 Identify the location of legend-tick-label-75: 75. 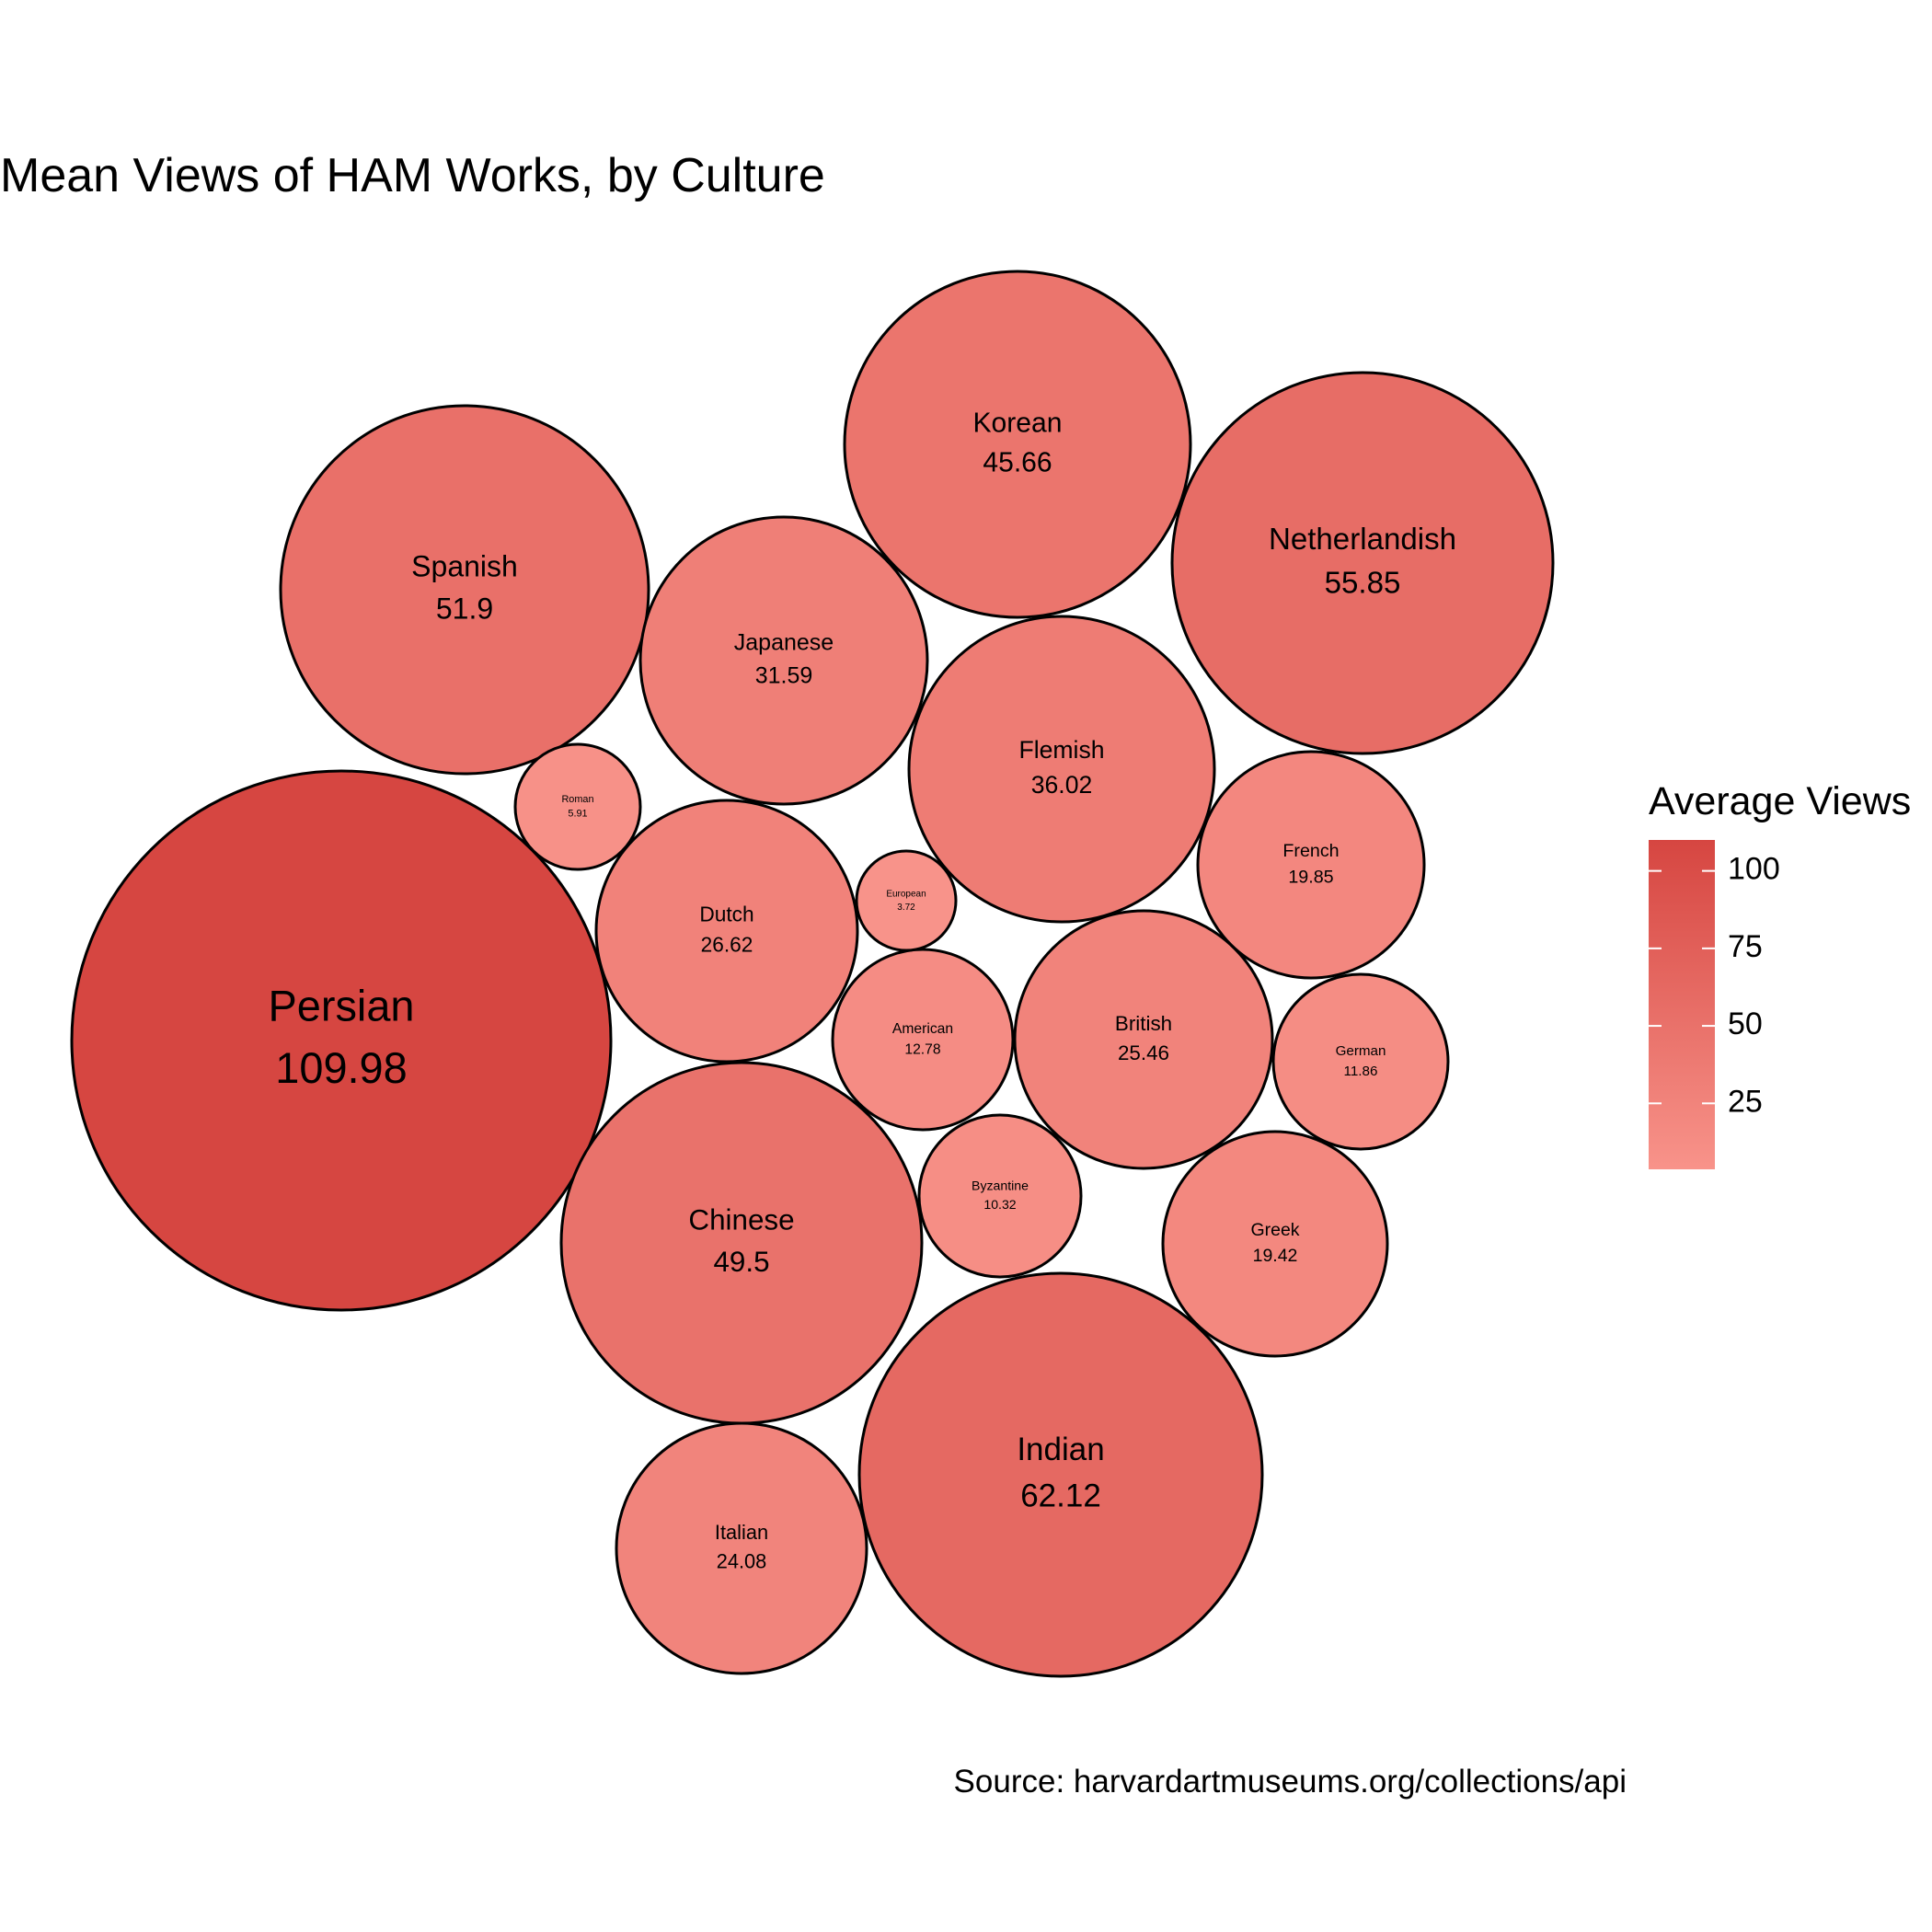
(1745, 947).